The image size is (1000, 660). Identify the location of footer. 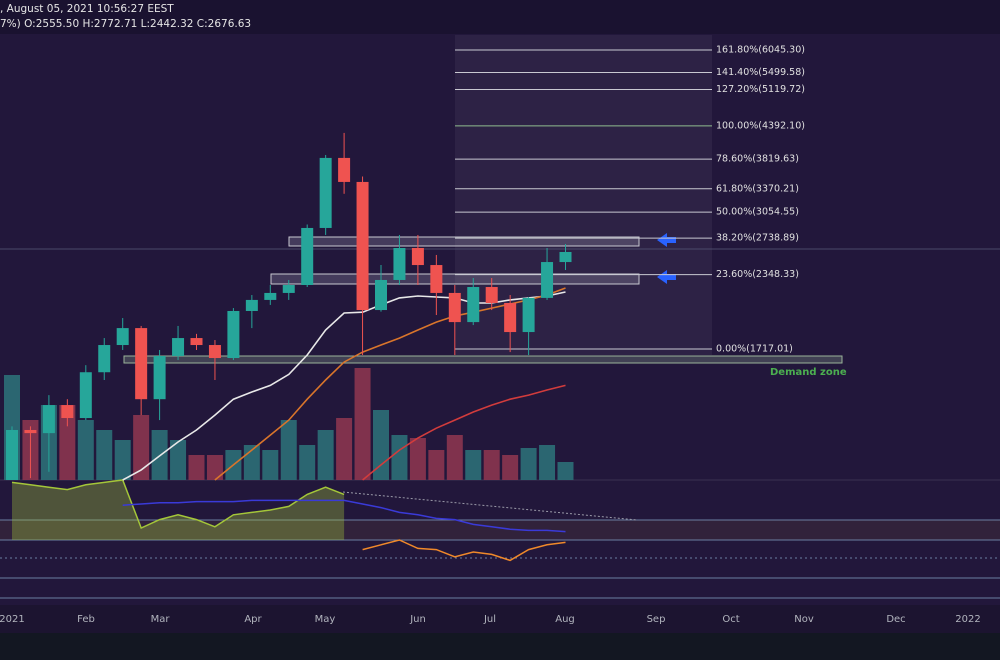
(500, 646).